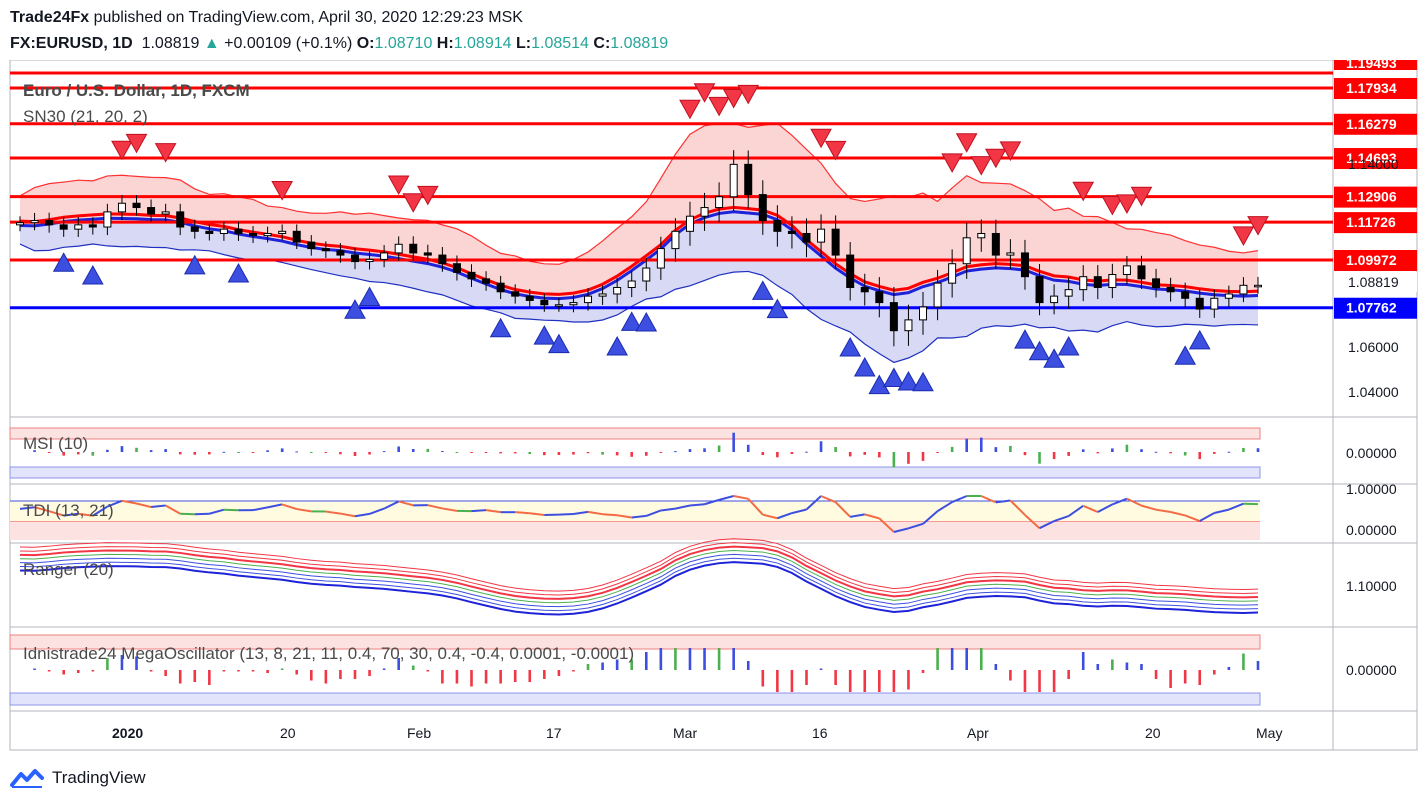 This screenshot has width=1427, height=807. What do you see at coordinates (635, 531) in the screenshot?
I see `tdi-lower-band` at bounding box center [635, 531].